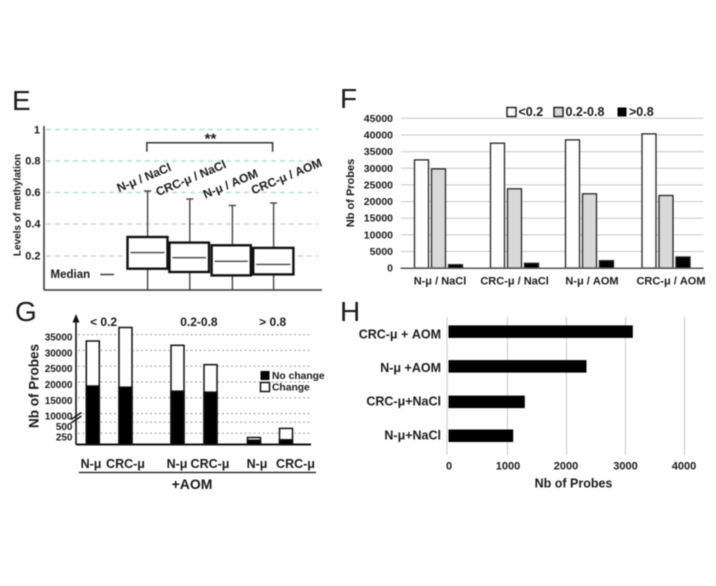 The image size is (716, 586). I want to click on svg-text: 2000, so click(566, 467).